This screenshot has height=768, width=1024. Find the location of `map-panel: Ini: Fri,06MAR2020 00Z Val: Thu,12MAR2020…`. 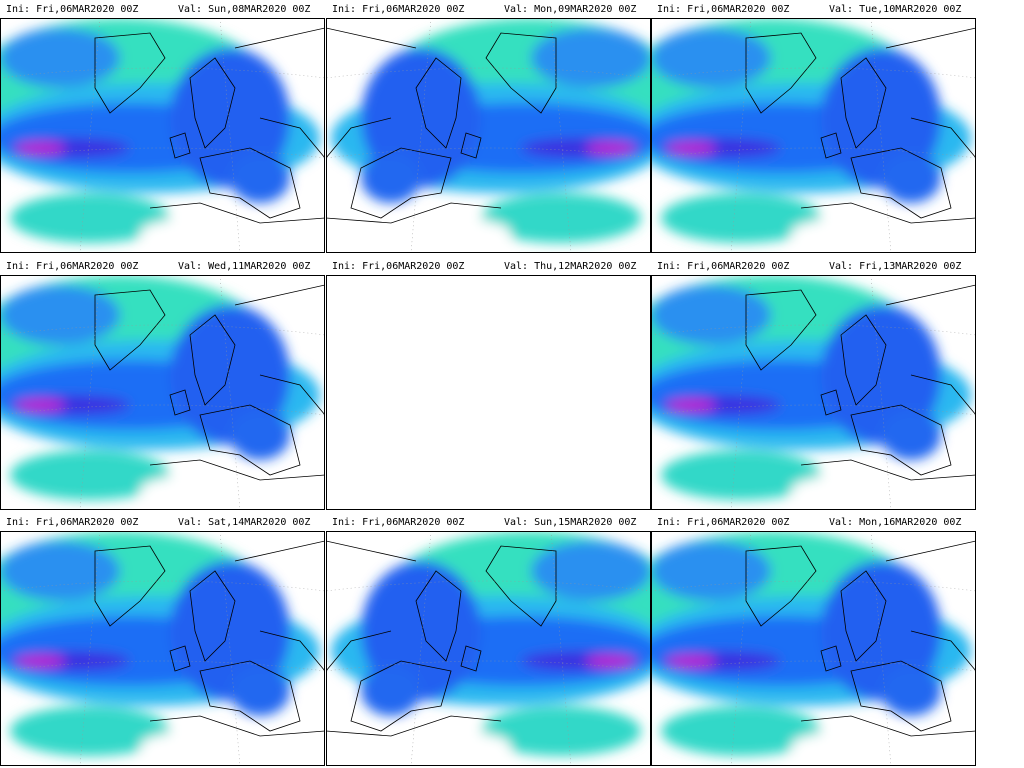

map-panel: Ini: Fri,06MAR2020 00Z Val: Thu,12MAR2020… is located at coordinates (488, 385).